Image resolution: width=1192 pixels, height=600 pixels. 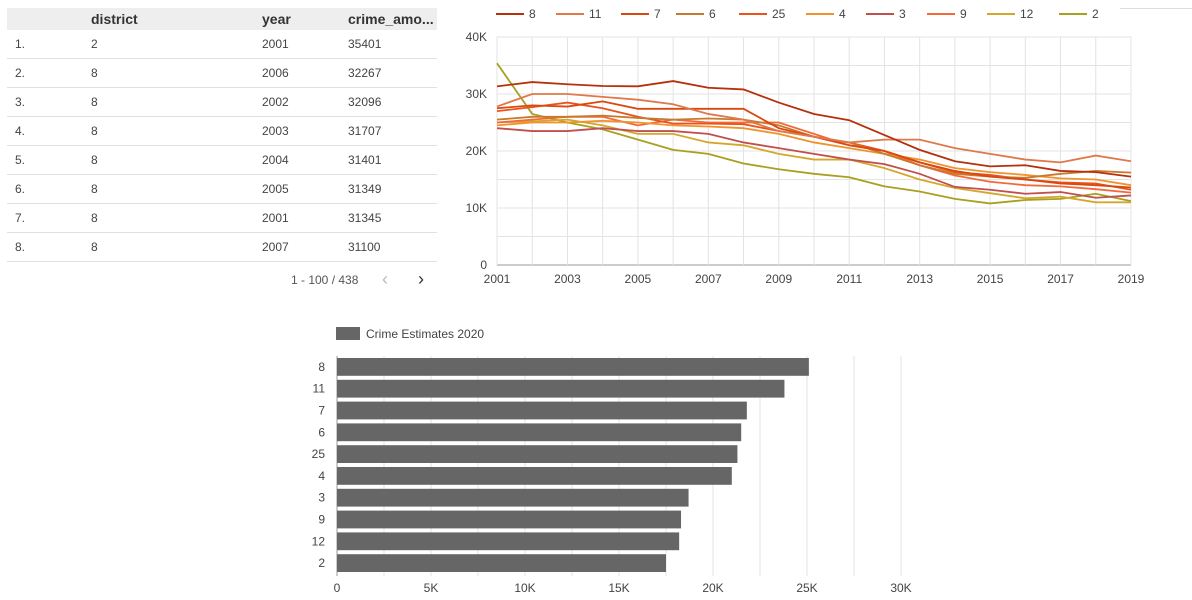 What do you see at coordinates (20, 247) in the screenshot?
I see `row-index: 8.` at bounding box center [20, 247].